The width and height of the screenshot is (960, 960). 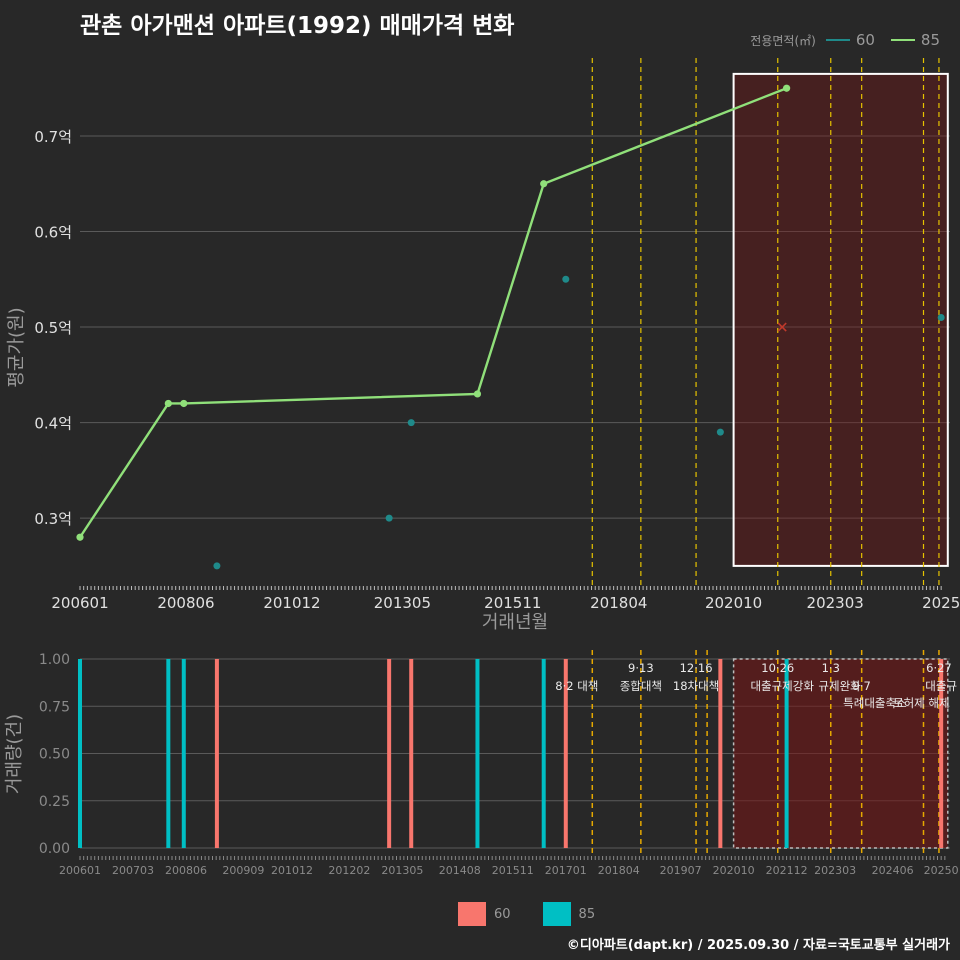 I want to click on policy-annotation: 18차대책, so click(x=696, y=686).